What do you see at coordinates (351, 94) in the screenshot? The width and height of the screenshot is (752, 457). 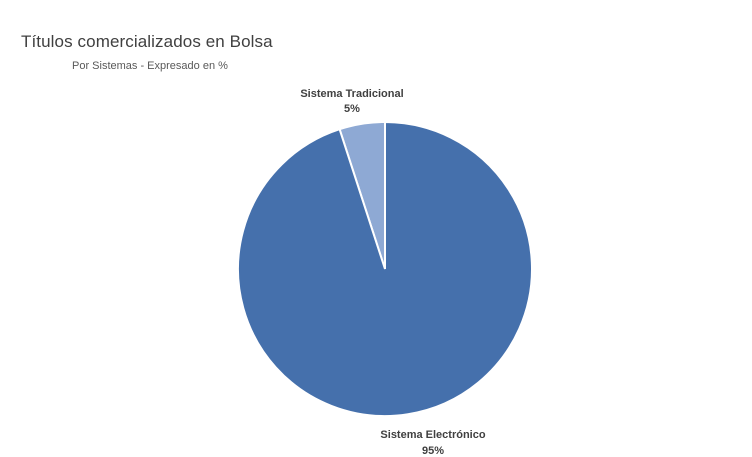 I see `slice-label-sistema-tradicional: Sistema Tradicional` at bounding box center [351, 94].